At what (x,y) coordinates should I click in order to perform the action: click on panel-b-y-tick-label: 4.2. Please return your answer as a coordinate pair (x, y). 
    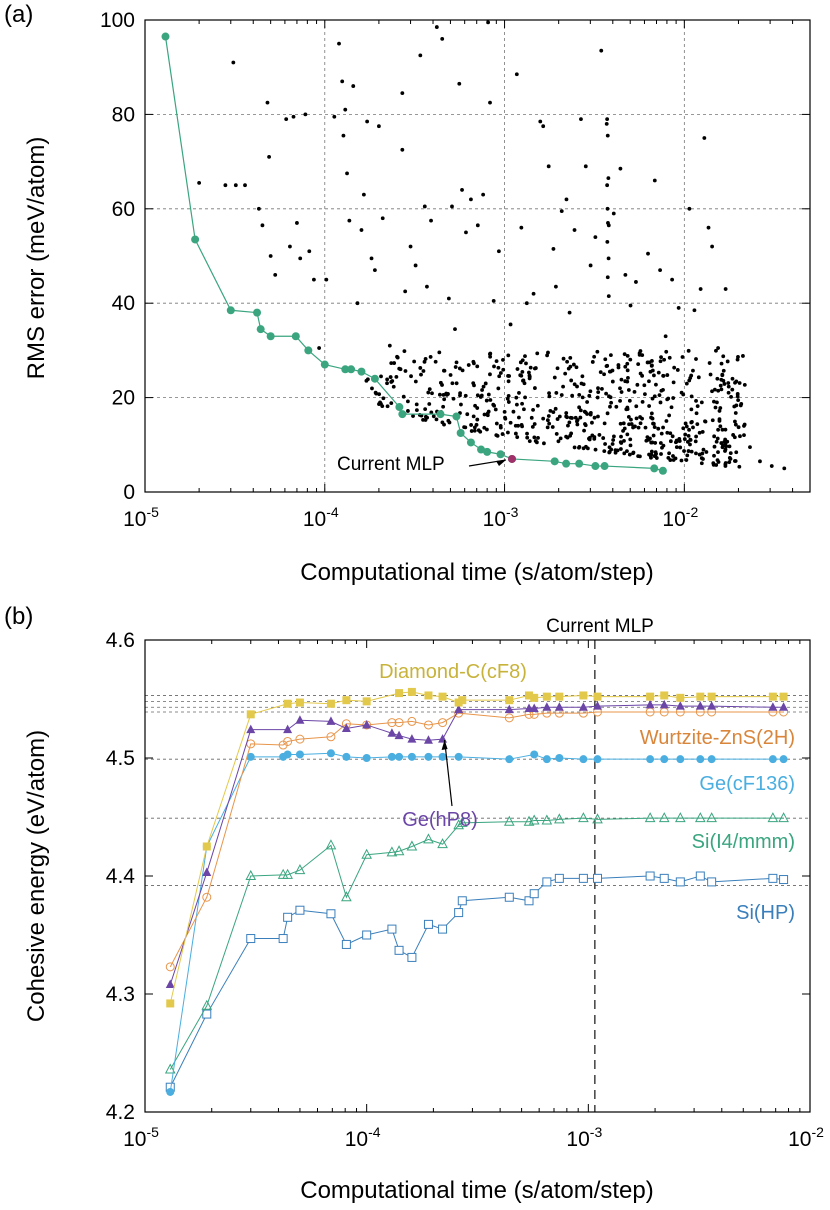
    Looking at the image, I should click on (120, 1112).